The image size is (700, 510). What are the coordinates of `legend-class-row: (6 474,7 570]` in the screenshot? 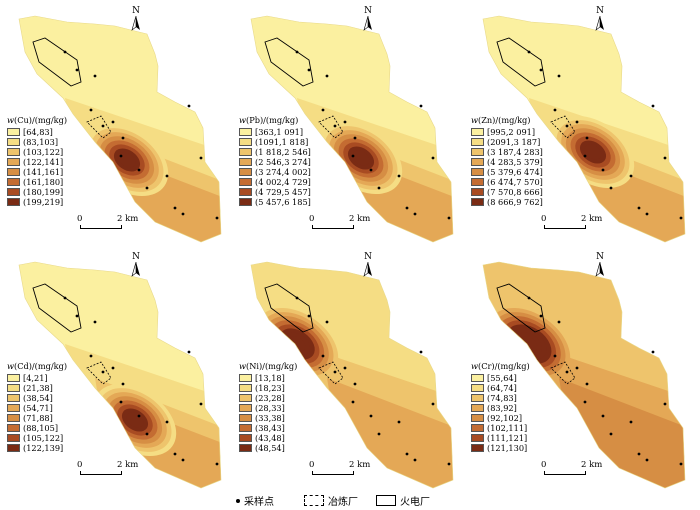 It's located at (507, 182).